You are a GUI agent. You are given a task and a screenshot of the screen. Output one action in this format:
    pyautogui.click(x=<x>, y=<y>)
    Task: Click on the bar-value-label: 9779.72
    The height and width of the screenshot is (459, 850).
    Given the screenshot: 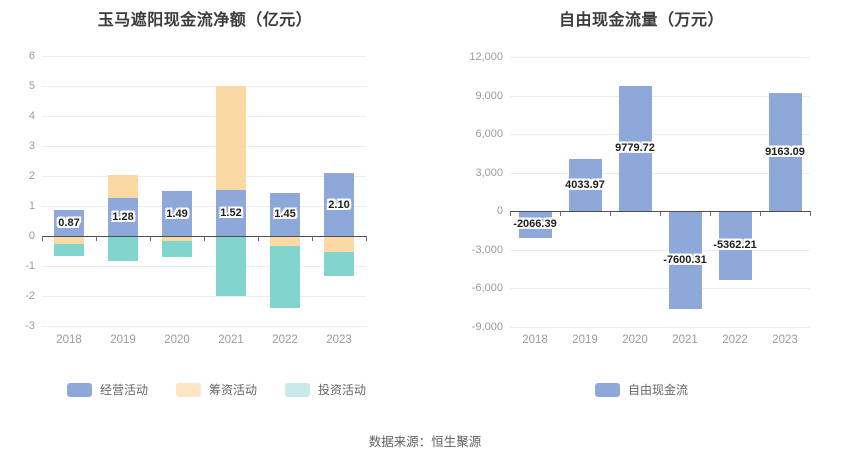 What is the action you would take?
    pyautogui.click(x=635, y=148)
    